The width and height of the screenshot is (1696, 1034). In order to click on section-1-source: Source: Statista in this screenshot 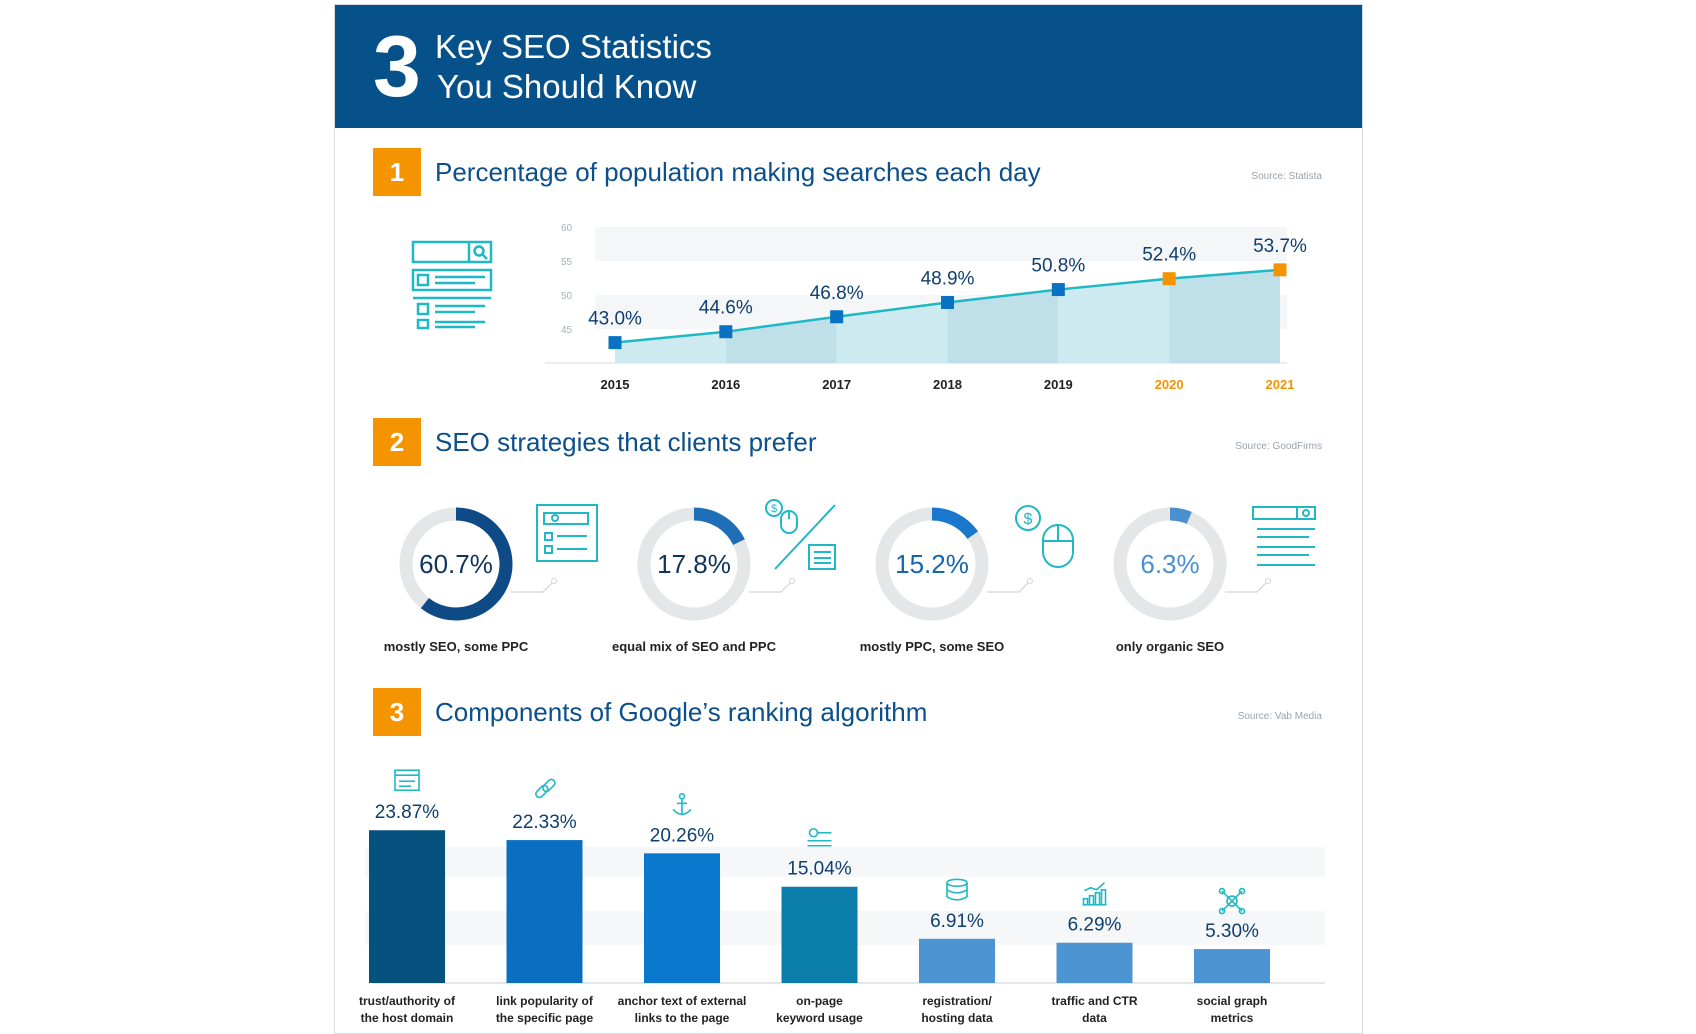, I will do `click(1286, 176)`.